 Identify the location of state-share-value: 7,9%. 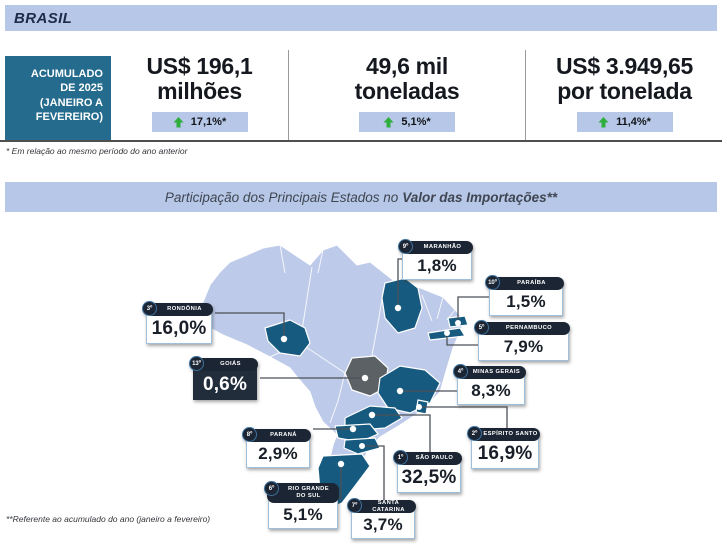
(523, 346).